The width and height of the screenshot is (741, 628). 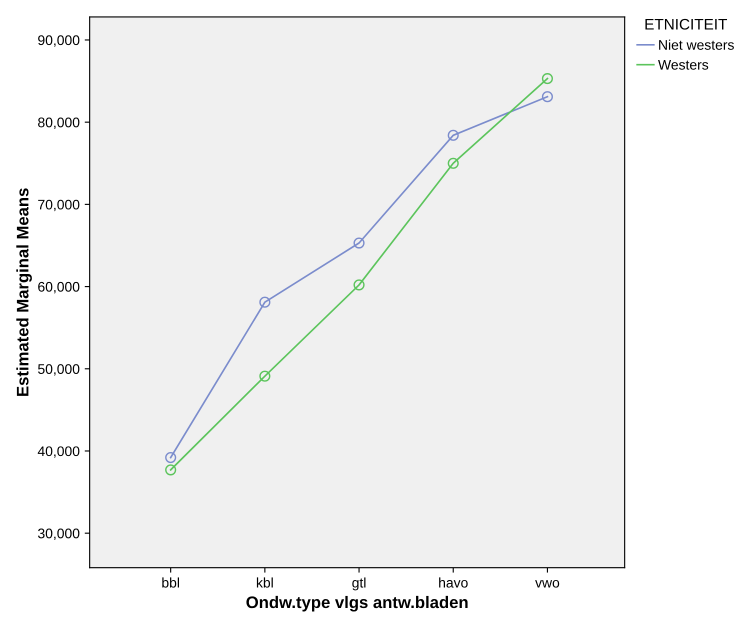 I want to click on x-tick-label: gtl, so click(x=359, y=583).